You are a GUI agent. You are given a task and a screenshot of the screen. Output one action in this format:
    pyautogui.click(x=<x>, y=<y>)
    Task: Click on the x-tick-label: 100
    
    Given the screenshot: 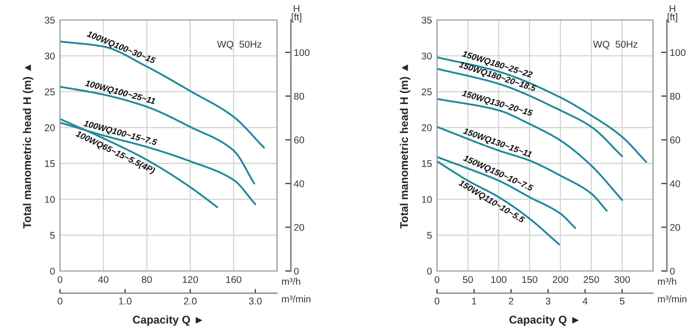 What is the action you would take?
    pyautogui.click(x=498, y=279)
    